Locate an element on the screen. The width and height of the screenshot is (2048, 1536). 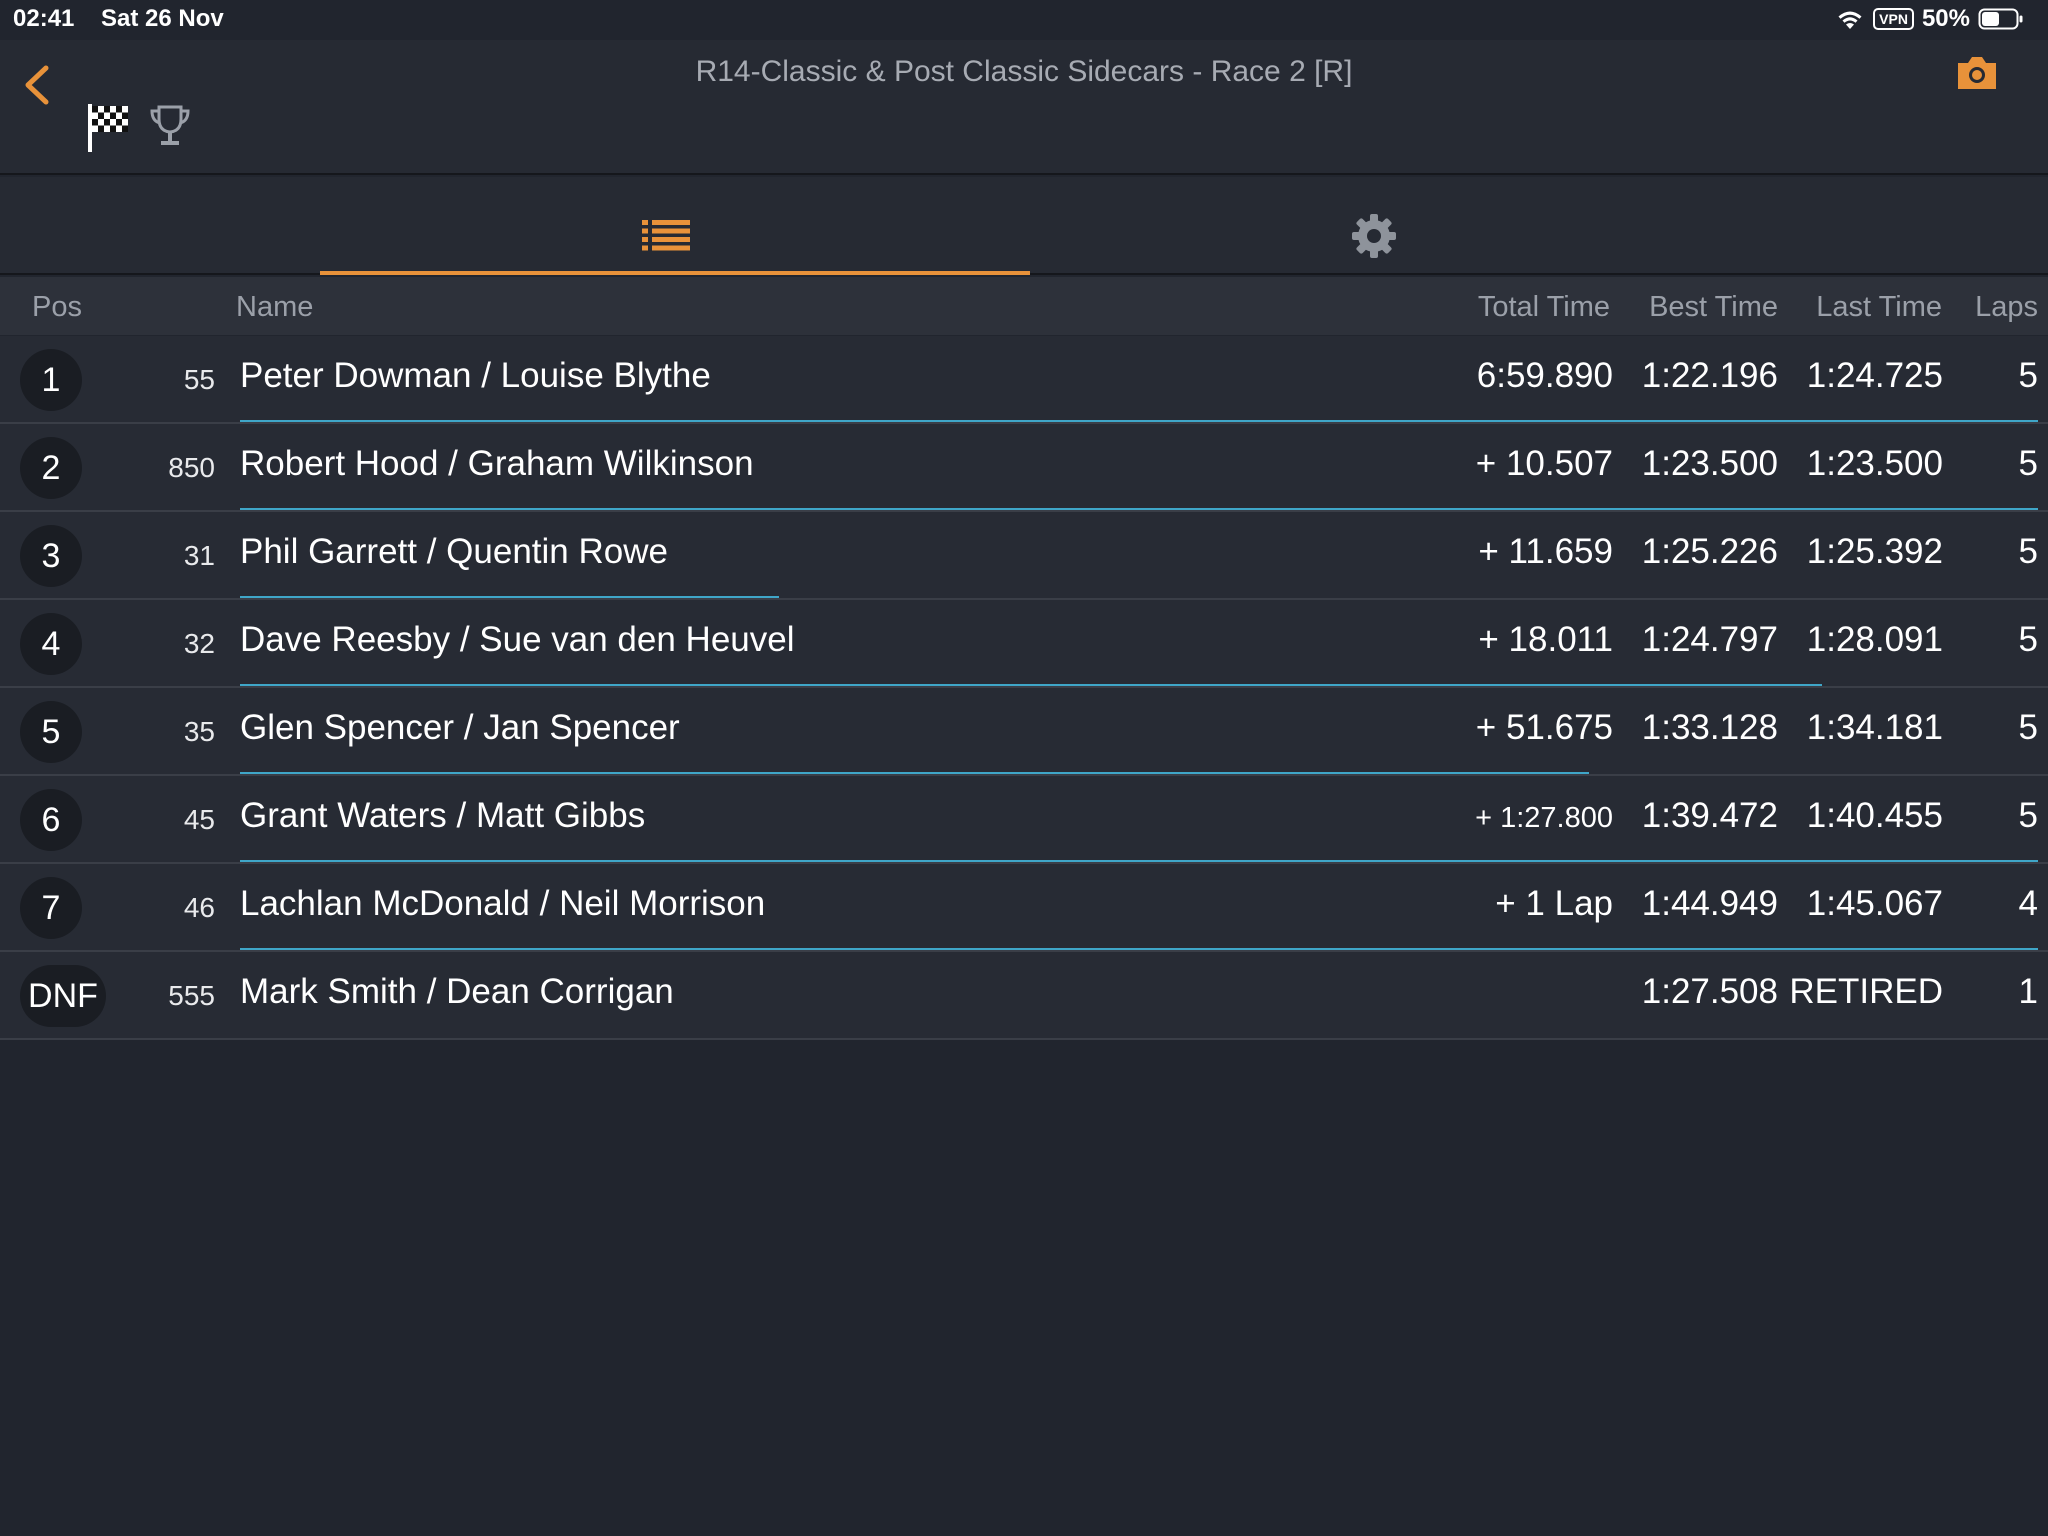
status-indicators: VPN 50% is located at coordinates (1929, 19).